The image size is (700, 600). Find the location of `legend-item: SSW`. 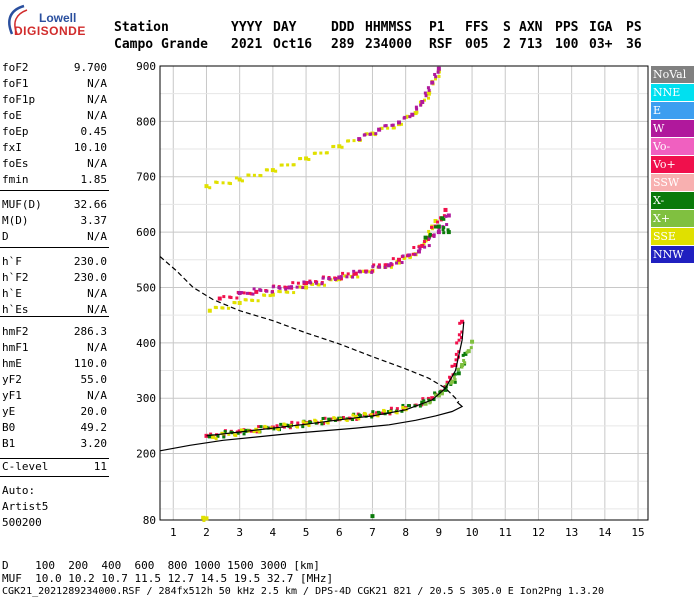

legend-item: SSW is located at coordinates (672, 182).